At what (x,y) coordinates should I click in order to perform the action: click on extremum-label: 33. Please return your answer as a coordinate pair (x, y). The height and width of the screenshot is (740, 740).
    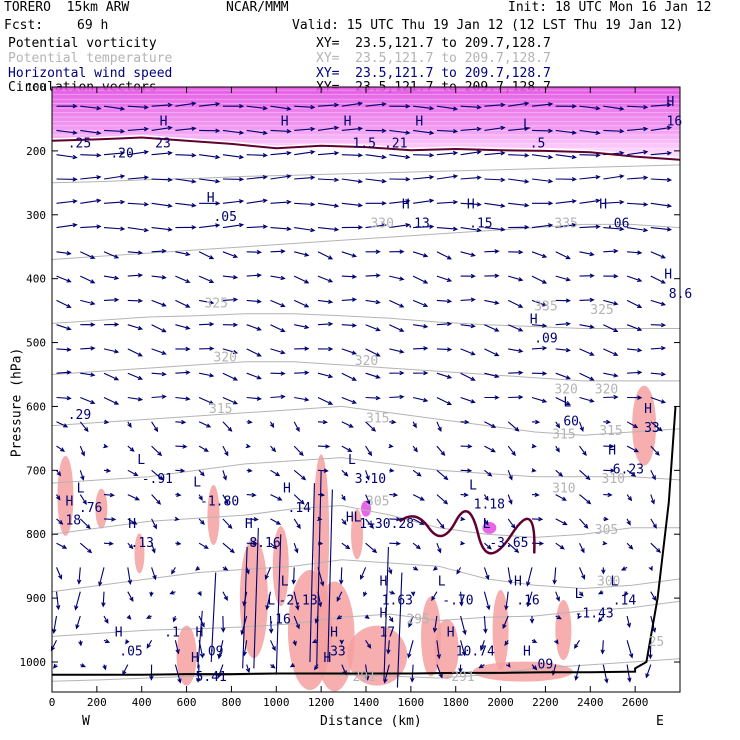
    Looking at the image, I should click on (652, 428).